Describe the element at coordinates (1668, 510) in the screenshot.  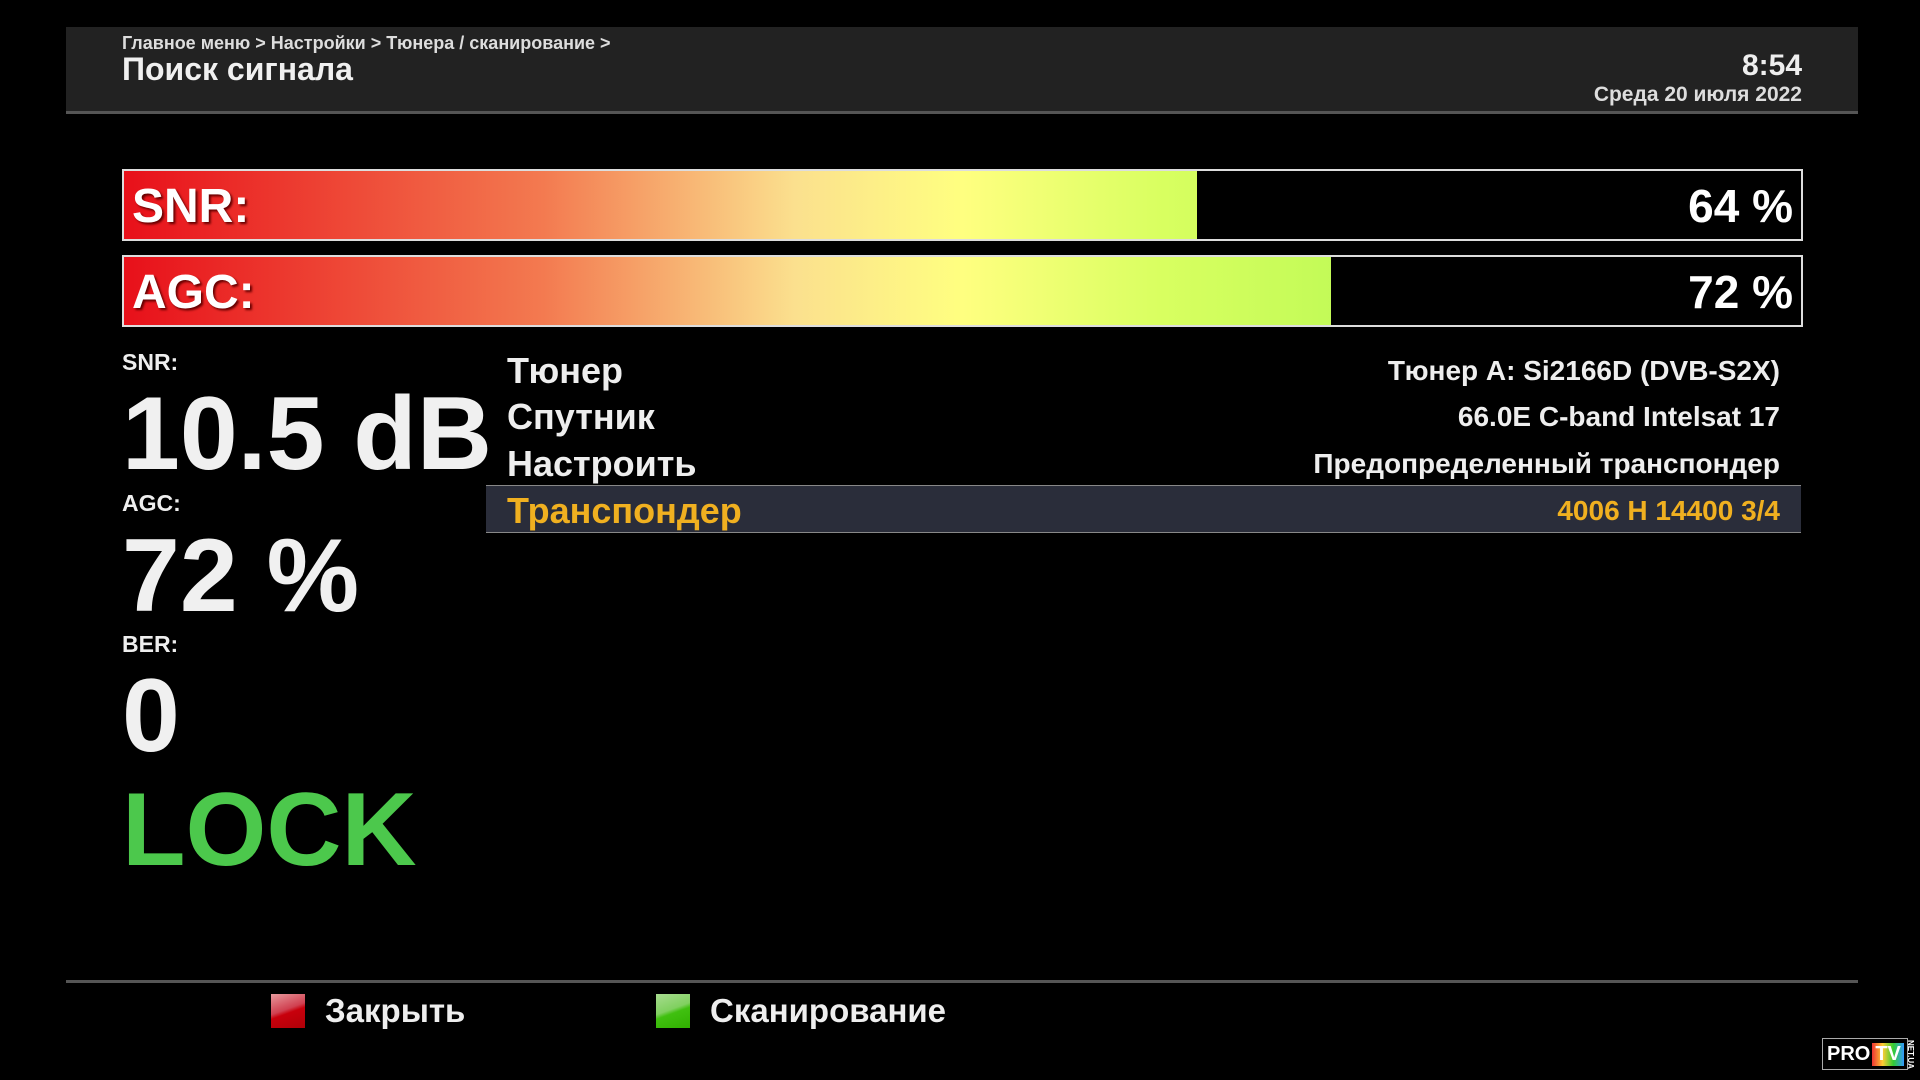
I see `info-value: 4006 H 14400 3/4` at that location.